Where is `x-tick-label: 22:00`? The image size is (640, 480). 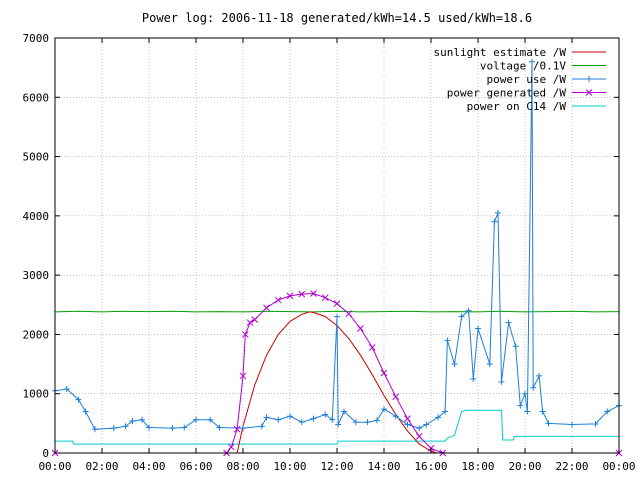 x-tick-label: 22:00 is located at coordinates (571, 466).